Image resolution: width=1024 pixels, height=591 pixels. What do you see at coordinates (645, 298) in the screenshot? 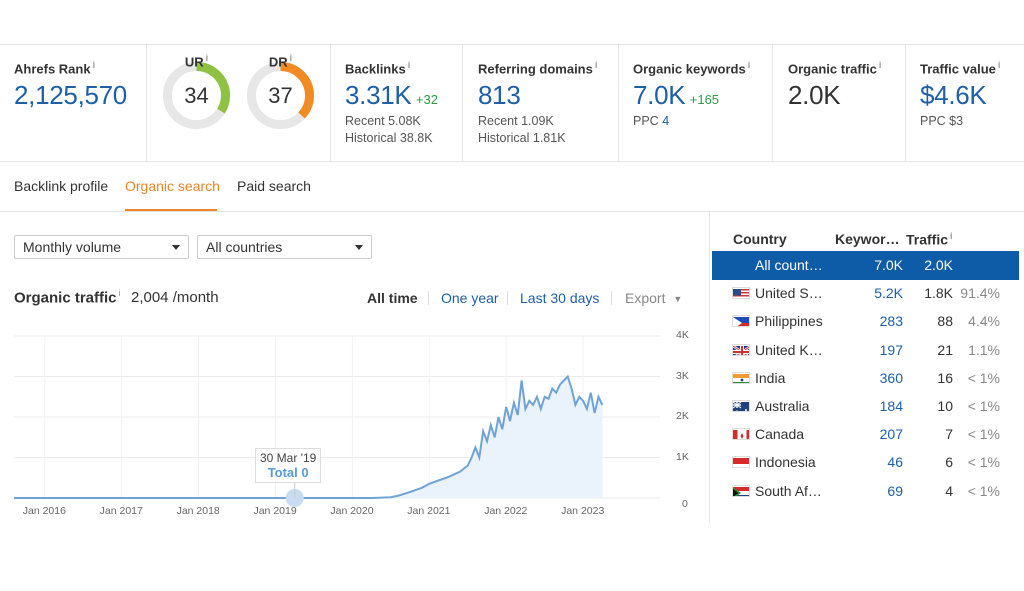
I see `export-label: Export` at bounding box center [645, 298].